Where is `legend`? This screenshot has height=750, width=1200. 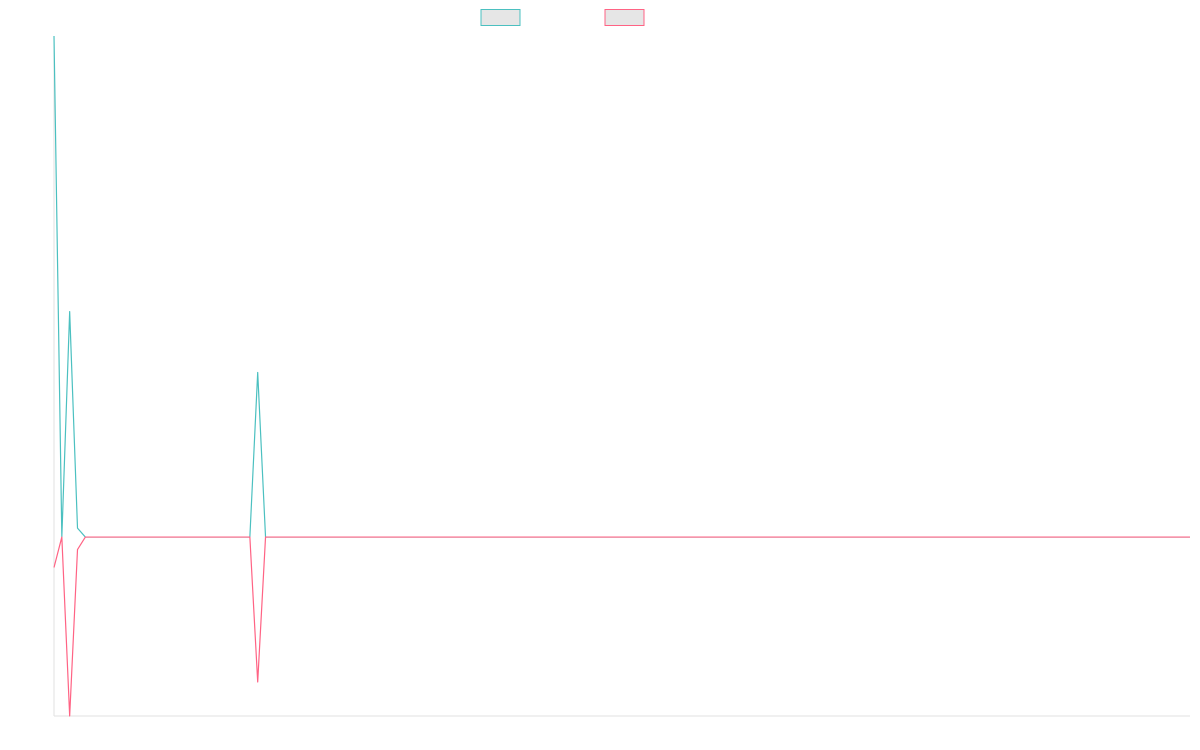 legend is located at coordinates (562, 17).